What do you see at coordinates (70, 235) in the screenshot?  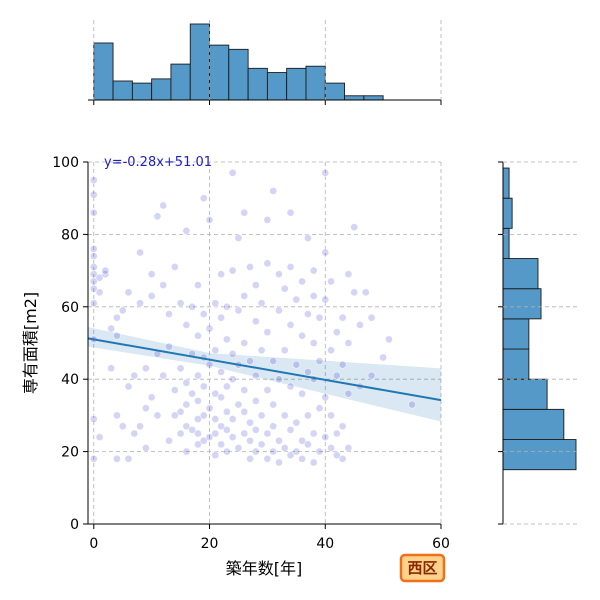 I see `y-tick-label: 80` at bounding box center [70, 235].